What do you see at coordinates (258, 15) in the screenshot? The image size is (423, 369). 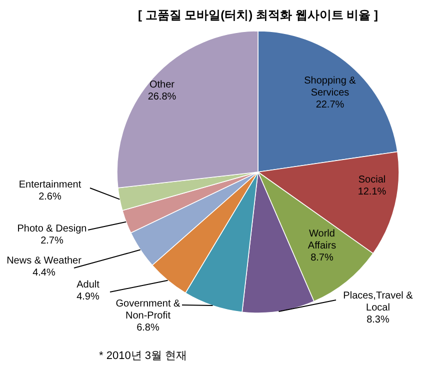 I see `chart-title: [ 고품질 모바일(터치) 최적화 웹사이트 비율 ]` at bounding box center [258, 15].